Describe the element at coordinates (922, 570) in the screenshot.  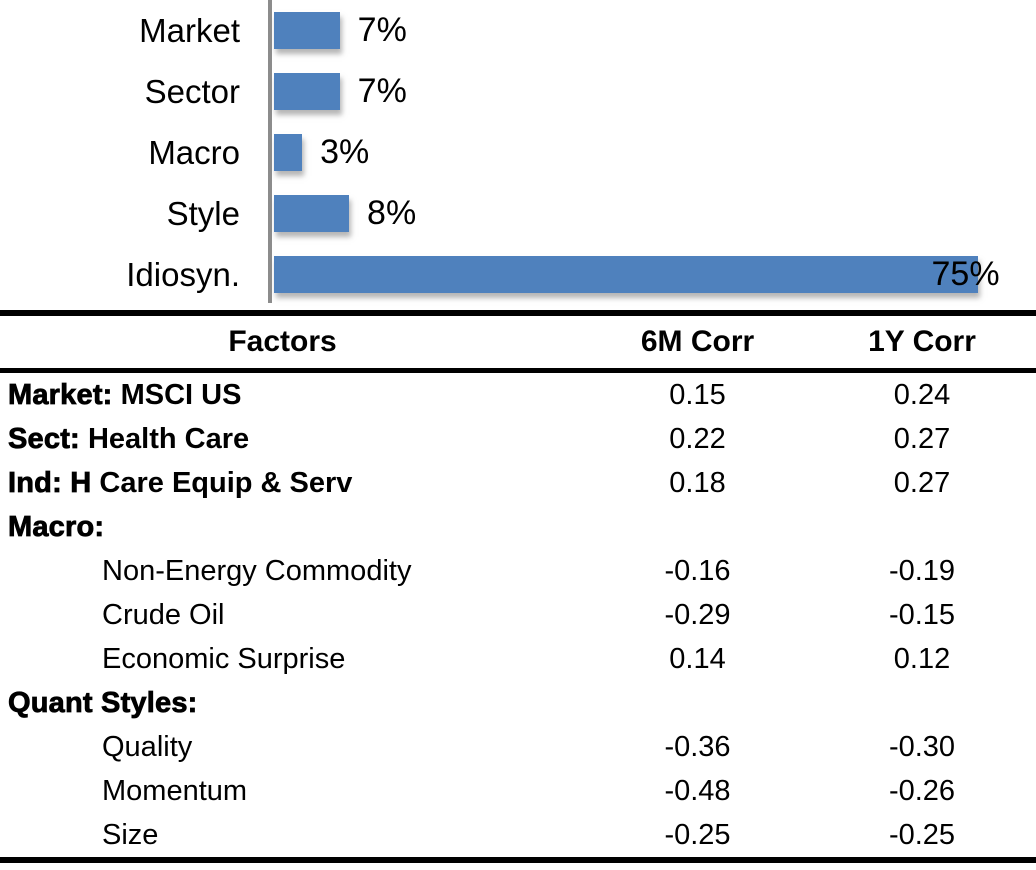
I see `corr-1y-cell: -0.19` at that location.